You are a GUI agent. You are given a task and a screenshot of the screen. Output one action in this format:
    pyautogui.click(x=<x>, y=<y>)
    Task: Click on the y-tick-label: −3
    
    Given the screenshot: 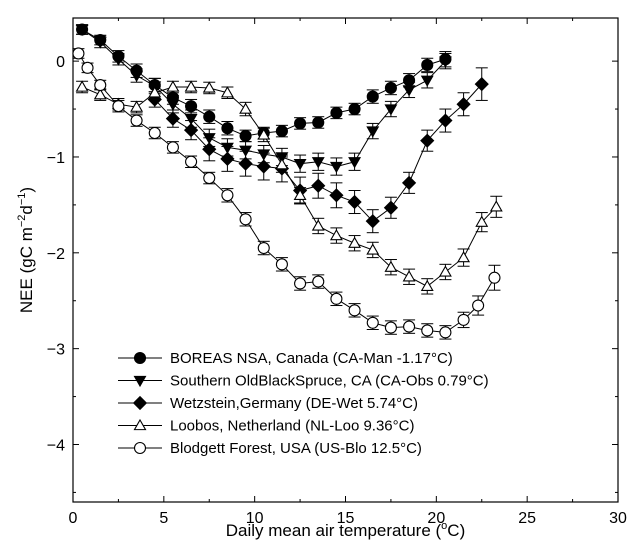 What is the action you would take?
    pyautogui.click(x=56, y=350)
    